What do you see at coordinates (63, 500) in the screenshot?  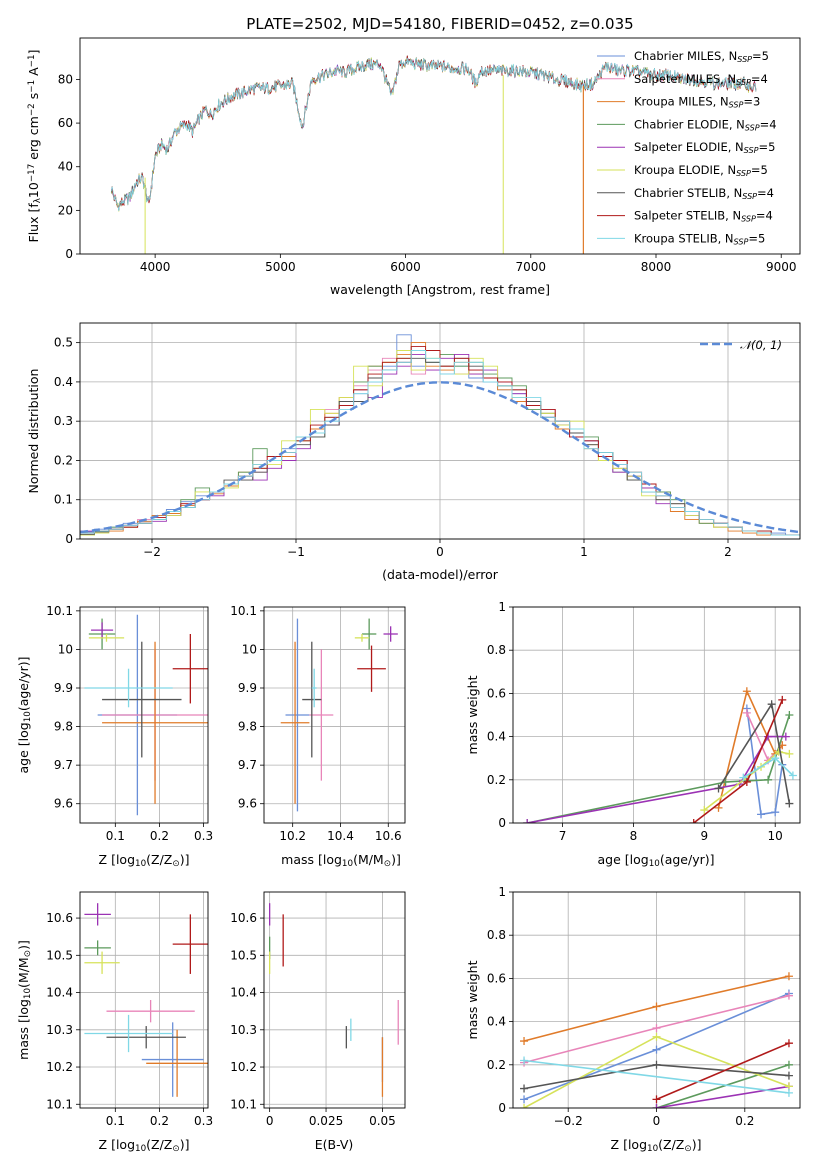 I see `y-tick-label: 0.1` at bounding box center [63, 500].